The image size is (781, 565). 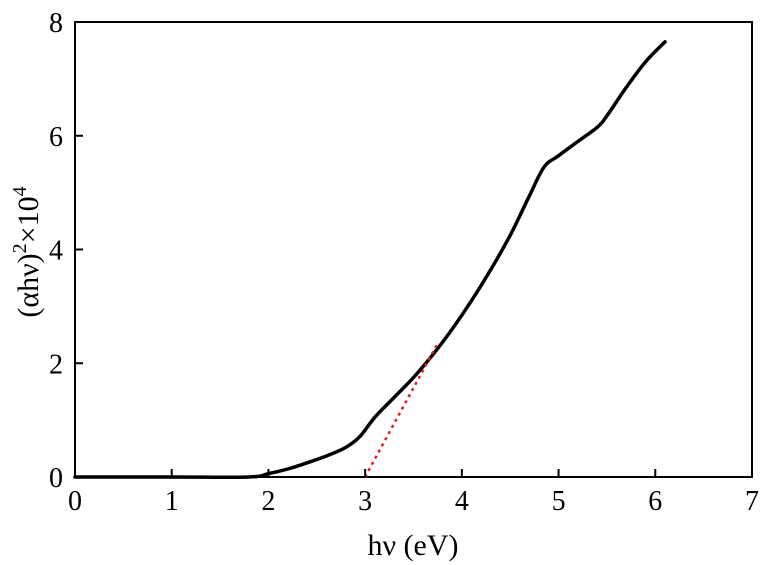 What do you see at coordinates (268, 501) in the screenshot?
I see `x-tick-label: 2` at bounding box center [268, 501].